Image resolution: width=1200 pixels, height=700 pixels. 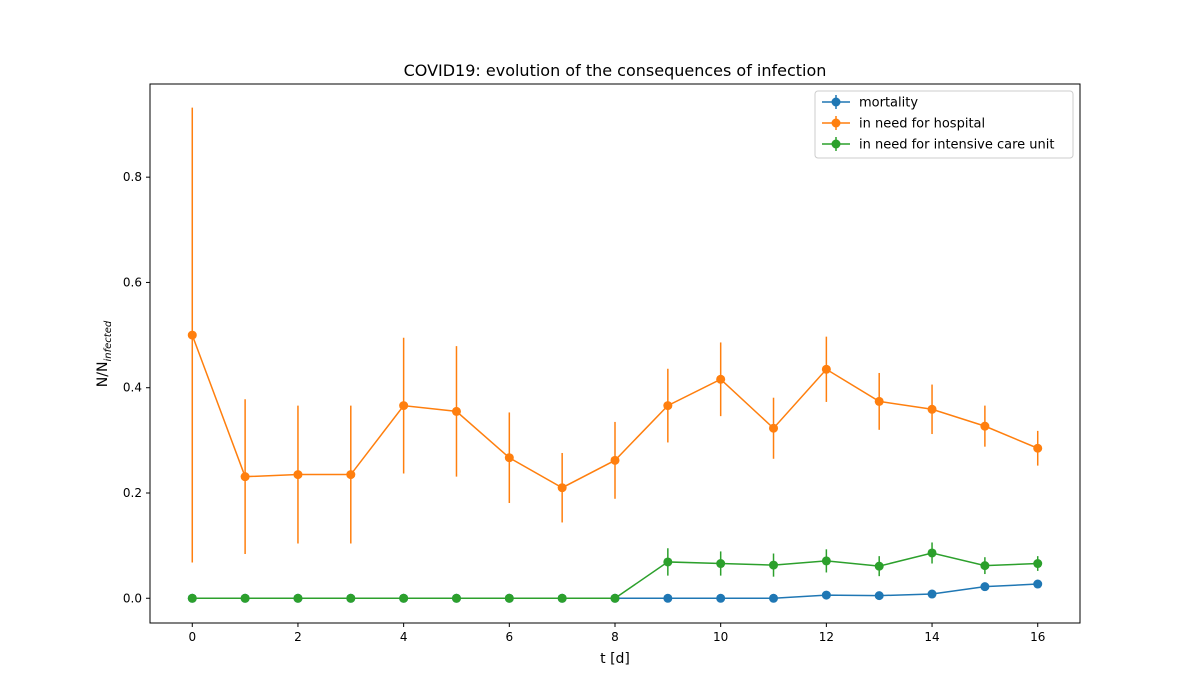 What do you see at coordinates (957, 145) in the screenshot?
I see `legend-label: in need for intensive care unit` at bounding box center [957, 145].